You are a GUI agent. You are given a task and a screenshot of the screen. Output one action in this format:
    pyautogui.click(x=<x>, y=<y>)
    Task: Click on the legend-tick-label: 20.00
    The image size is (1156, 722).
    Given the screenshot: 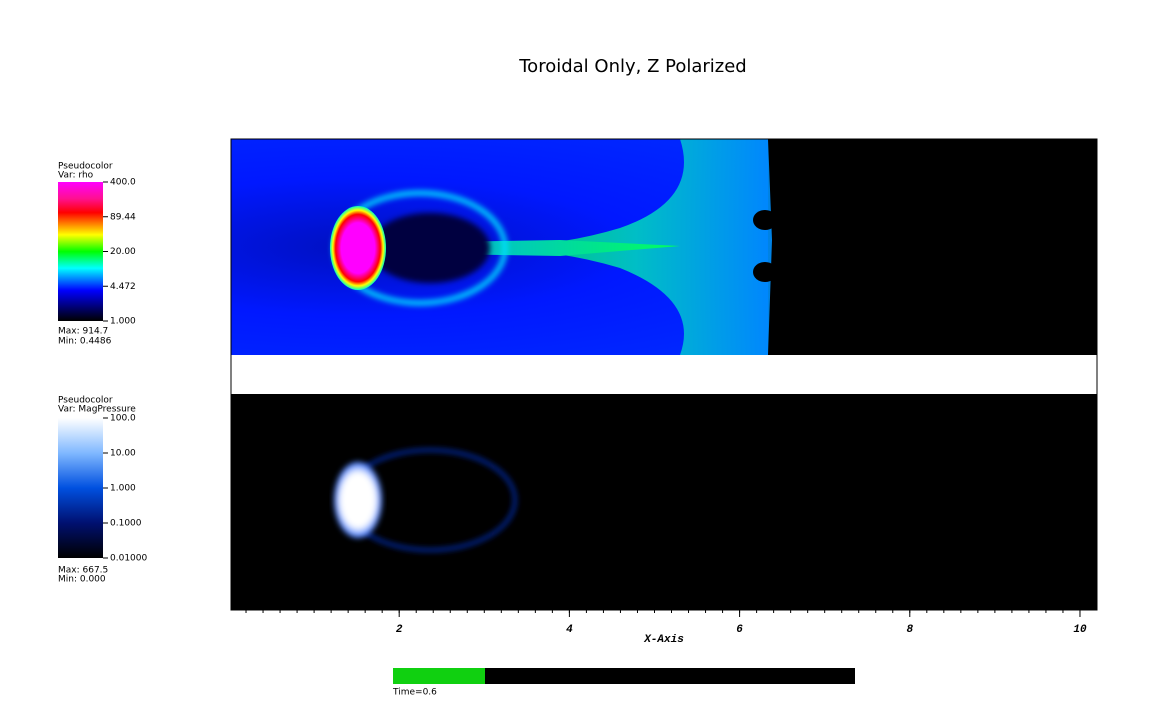 What is the action you would take?
    pyautogui.click(x=123, y=252)
    